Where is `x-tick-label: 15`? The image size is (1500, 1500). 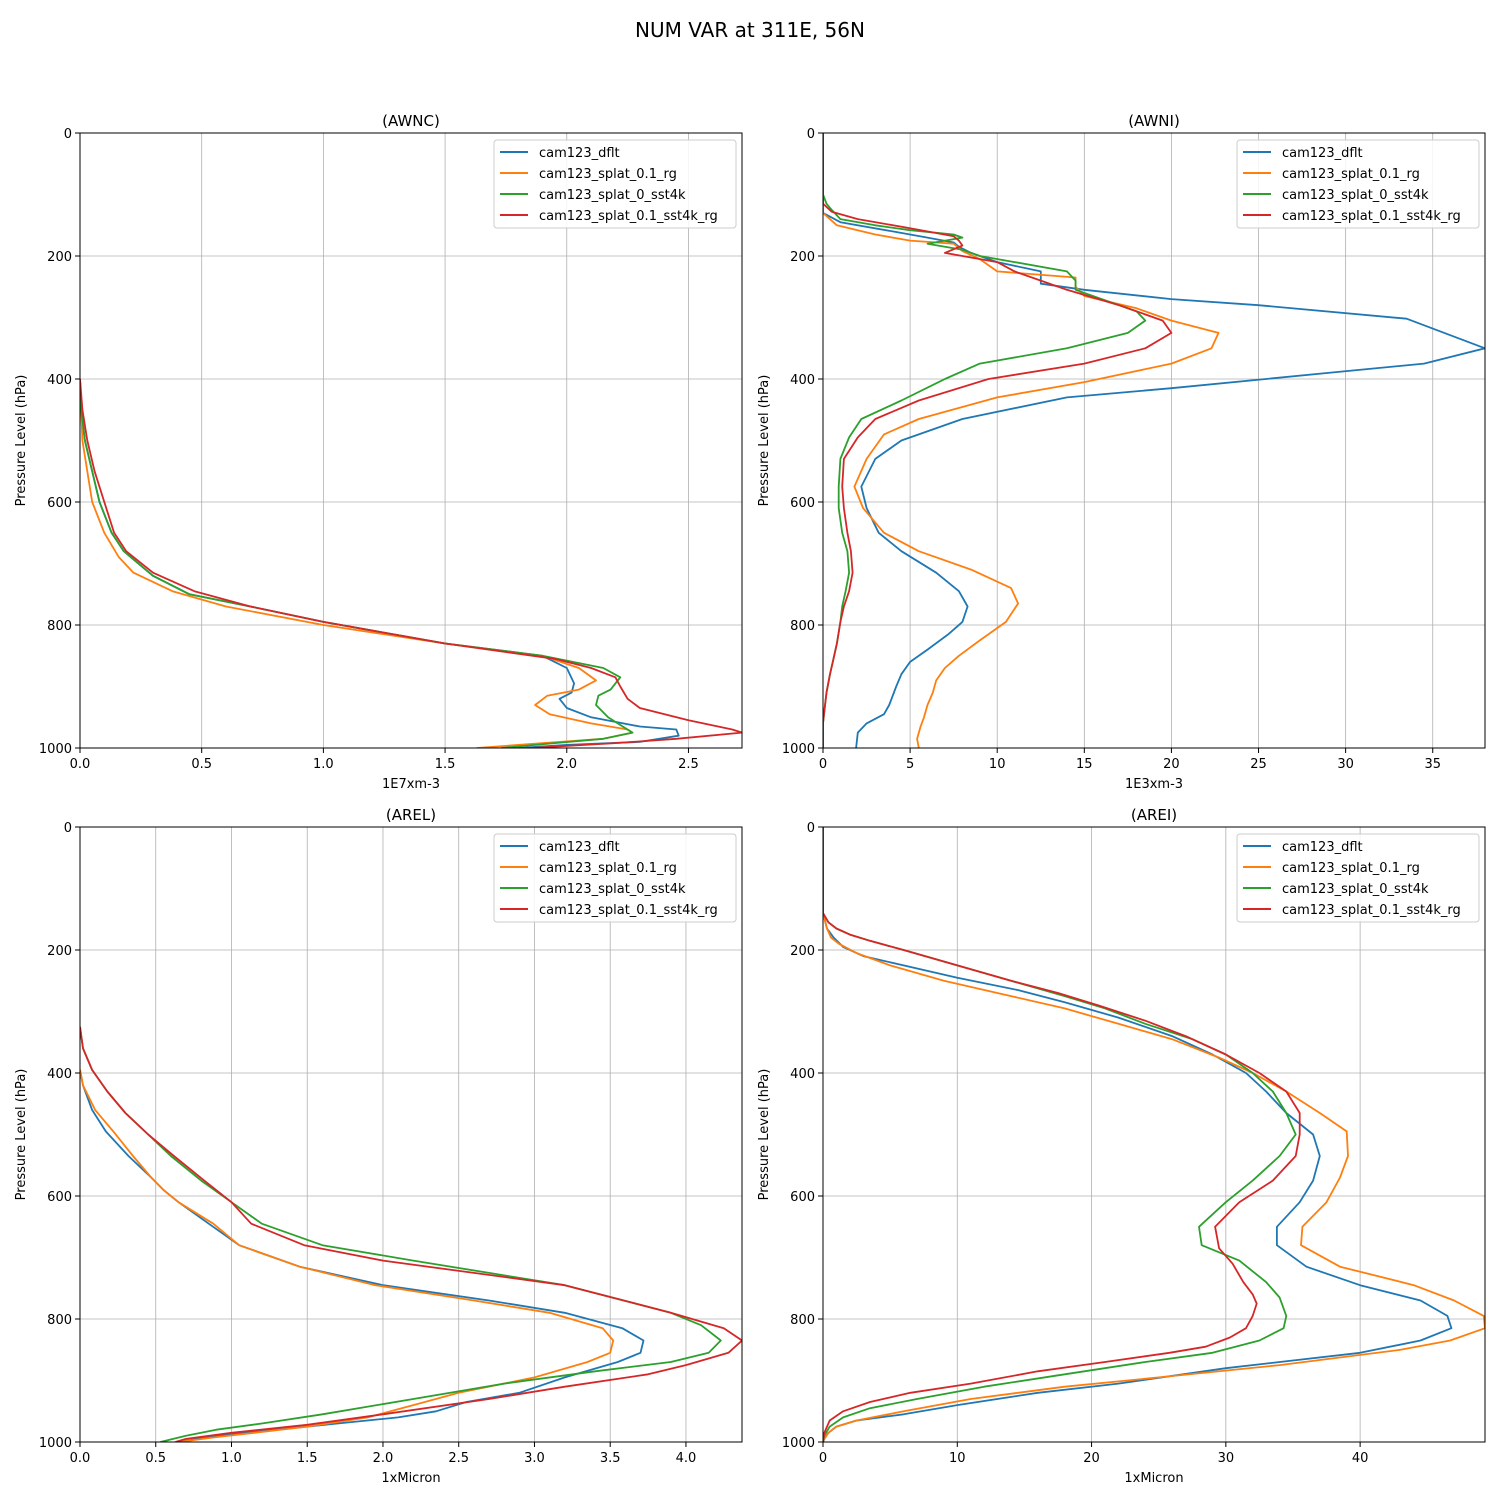
x-tick-label: 15 is located at coordinates (1084, 764).